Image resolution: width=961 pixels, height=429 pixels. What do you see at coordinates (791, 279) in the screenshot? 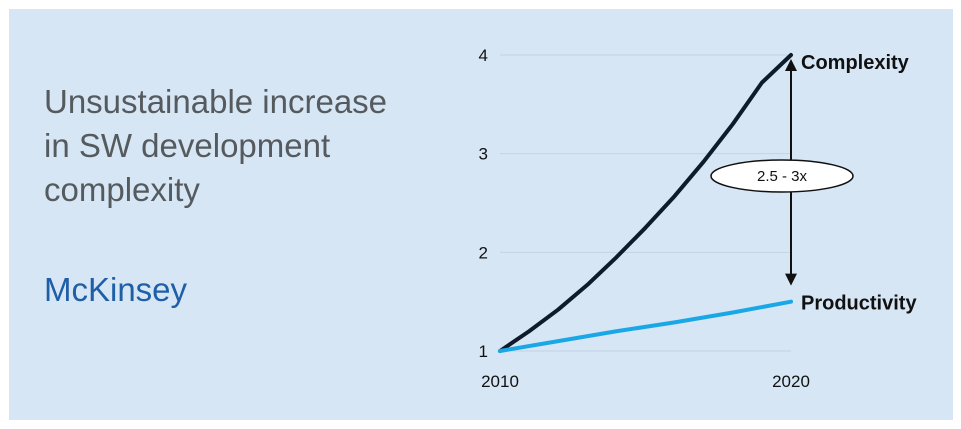
I see `arrow-head-down` at bounding box center [791, 279].